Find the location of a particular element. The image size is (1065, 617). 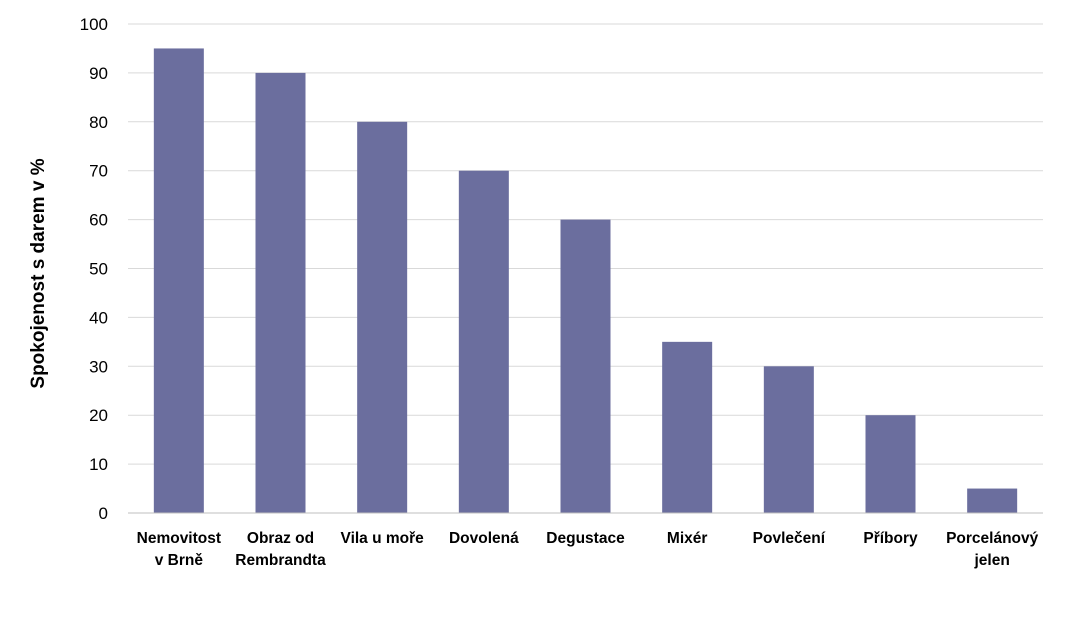

x-category-label-line: Vila u moře is located at coordinates (383, 538).